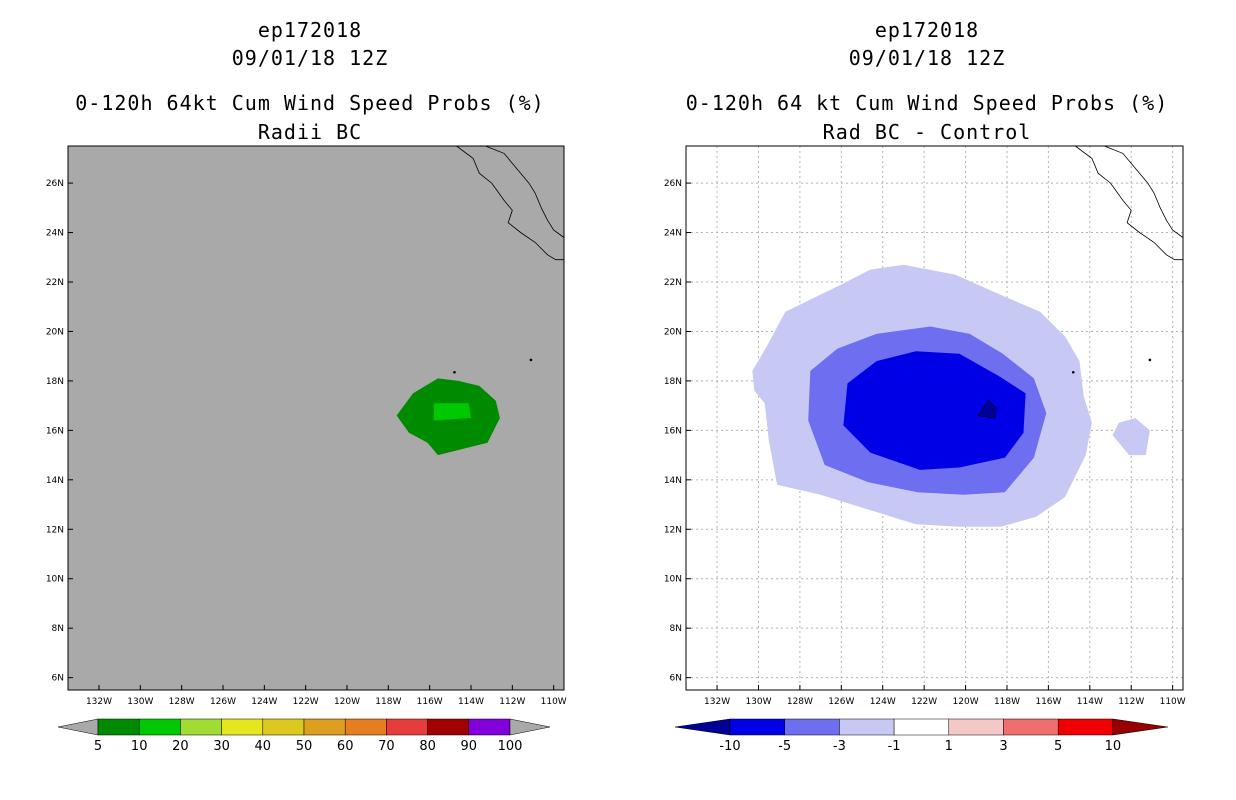  What do you see at coordinates (839, 746) in the screenshot?
I see `right-colorbar-label: -3` at bounding box center [839, 746].